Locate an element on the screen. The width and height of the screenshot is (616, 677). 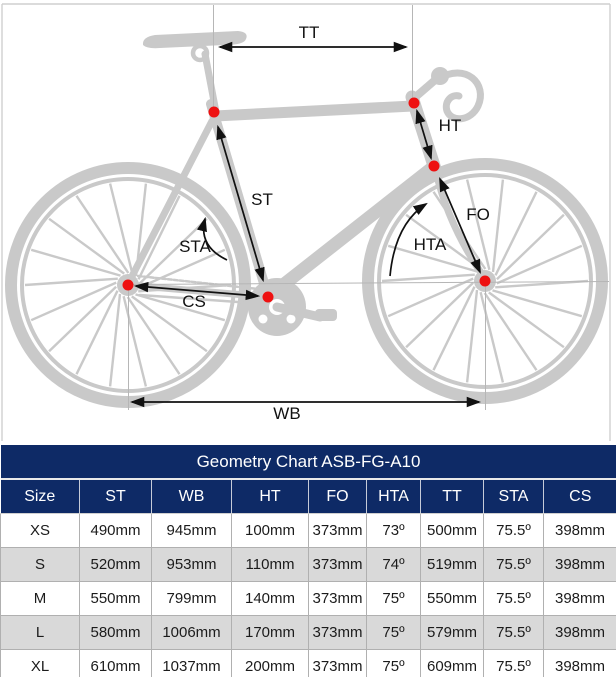
size-cell: S is located at coordinates (40, 564).